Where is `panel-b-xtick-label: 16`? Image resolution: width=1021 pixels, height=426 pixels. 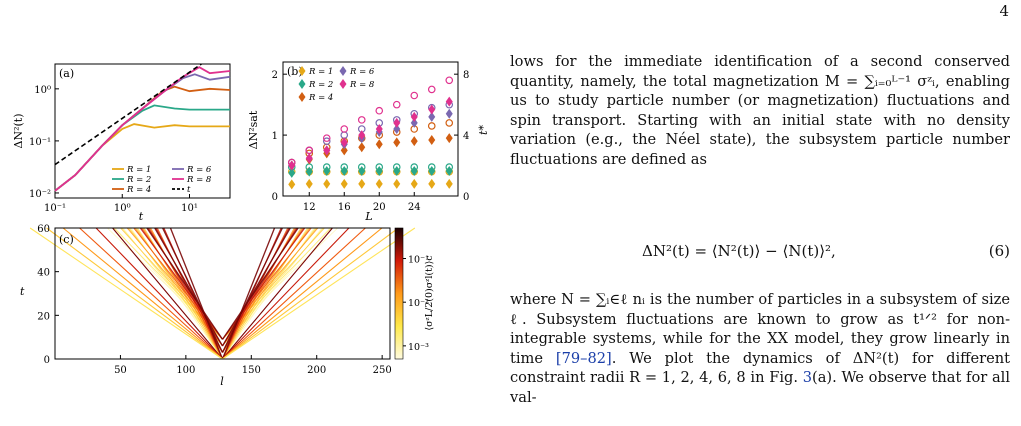
panel-b-xtick-label: 16 is located at coordinates (344, 207).